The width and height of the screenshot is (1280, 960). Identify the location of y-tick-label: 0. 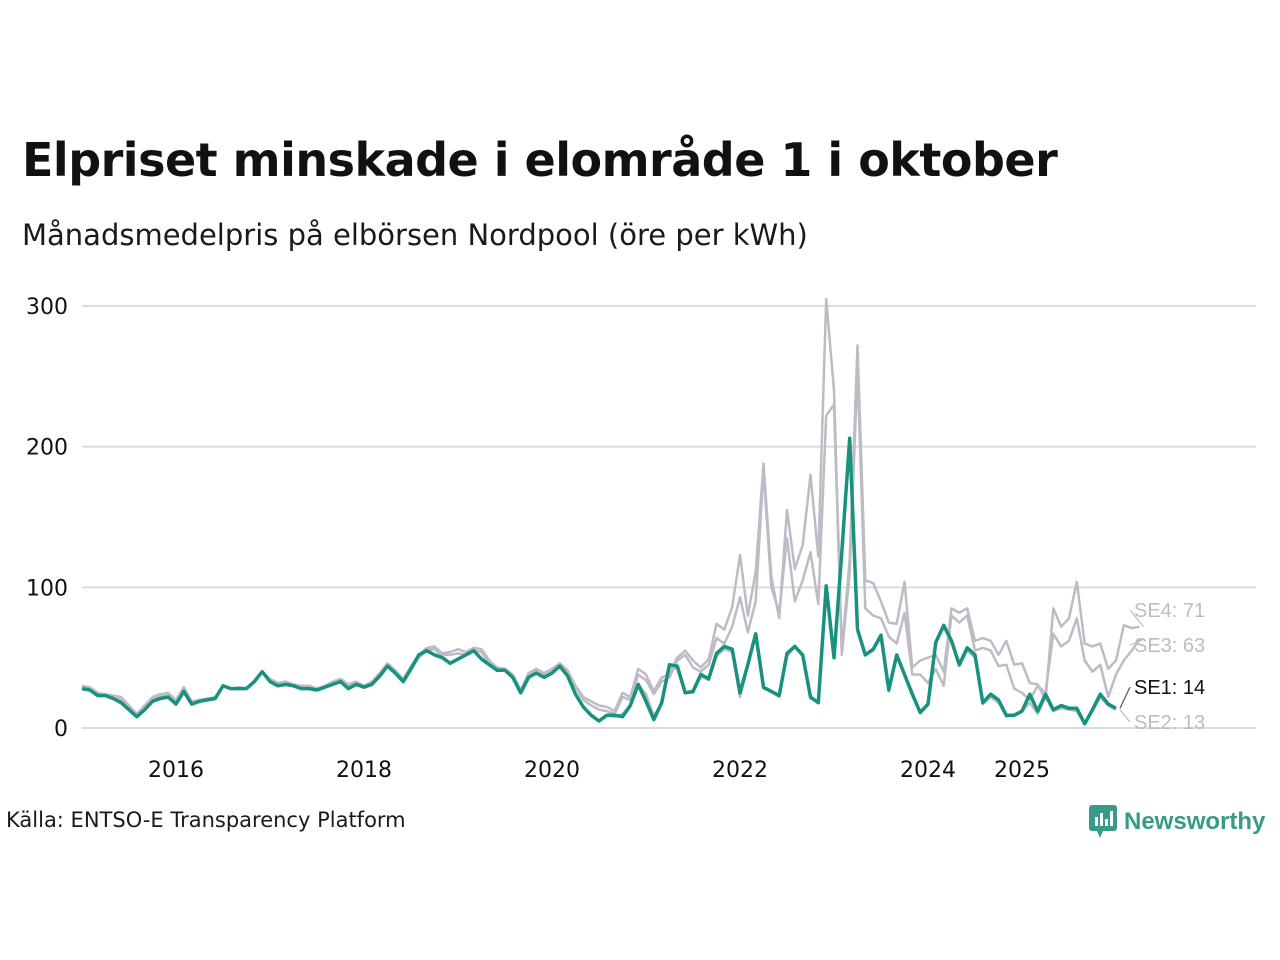
(61, 729).